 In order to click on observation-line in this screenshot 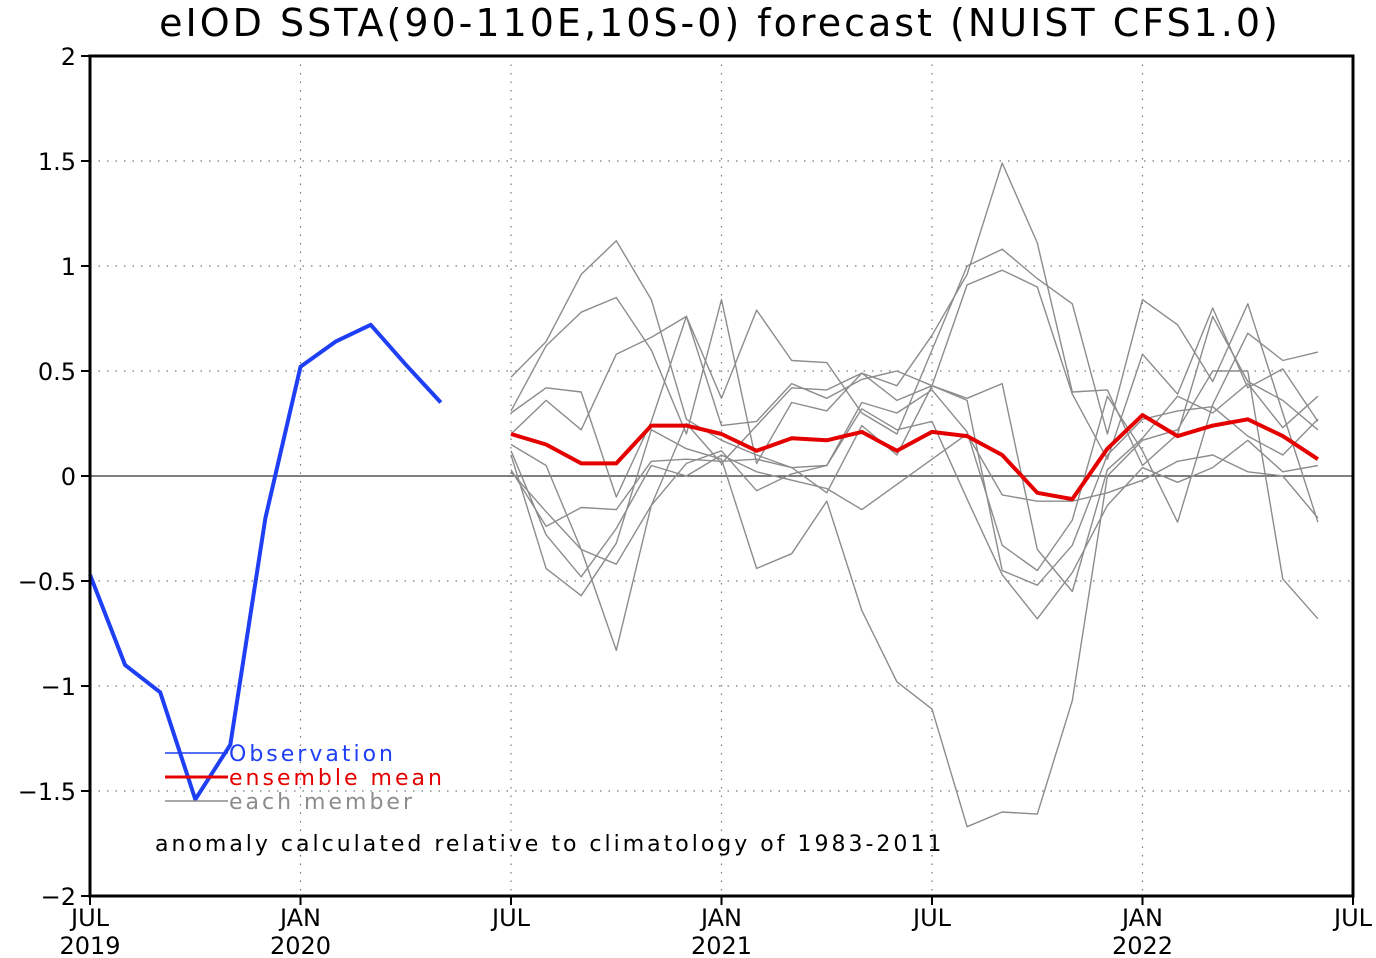, I will do `click(265, 562)`.